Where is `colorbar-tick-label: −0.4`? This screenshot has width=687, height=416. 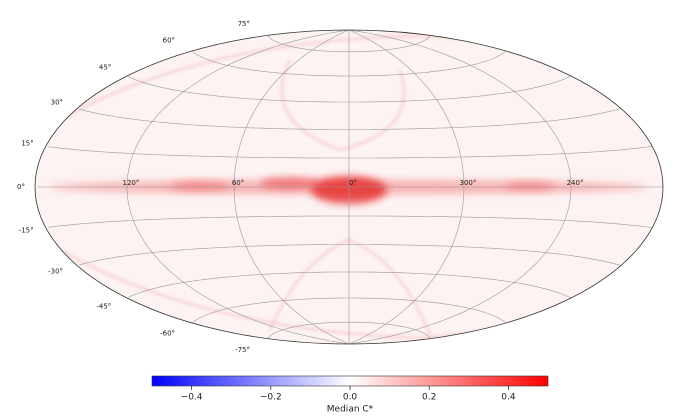
colorbar-tick-label: −0.4 is located at coordinates (192, 398).